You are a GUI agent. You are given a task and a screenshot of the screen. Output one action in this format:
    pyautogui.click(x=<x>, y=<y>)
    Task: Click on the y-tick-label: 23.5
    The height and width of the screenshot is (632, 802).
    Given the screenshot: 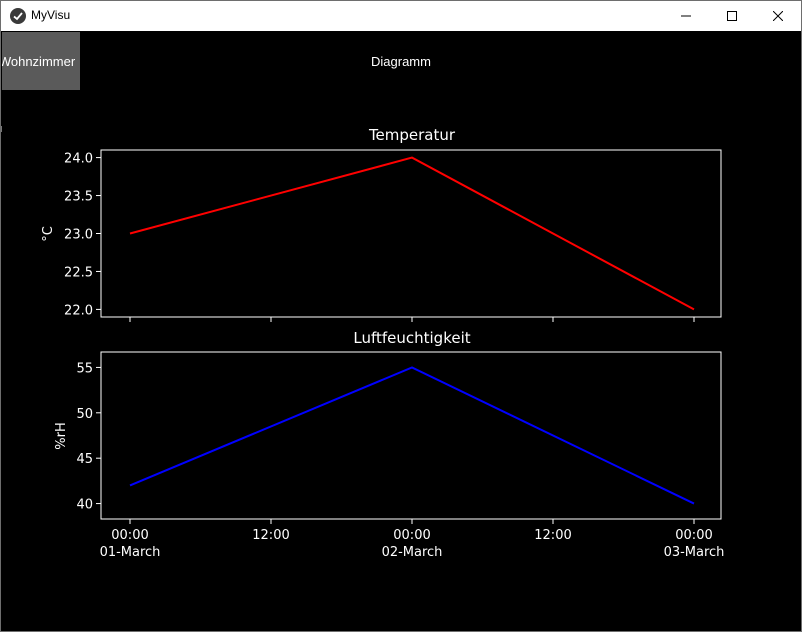 What is the action you would take?
    pyautogui.click(x=78, y=197)
    